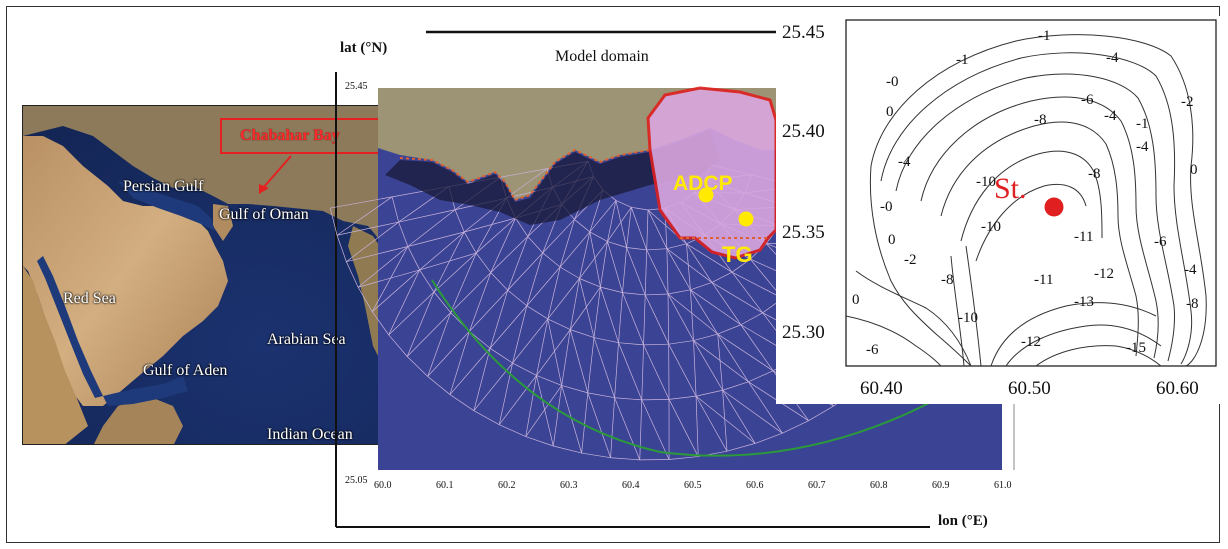  I want to click on domain-y-tick-bottom: 25.05, so click(356, 480).